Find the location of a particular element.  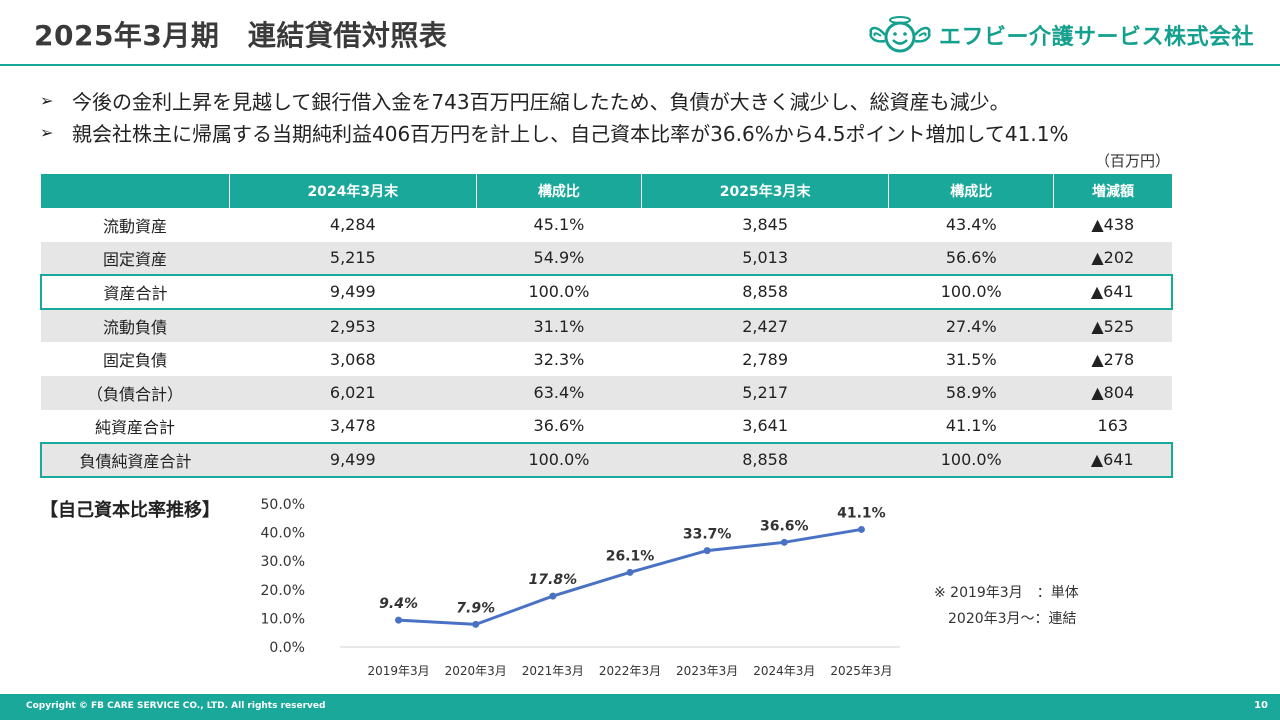

table-cell: 3,641 is located at coordinates (765, 426).